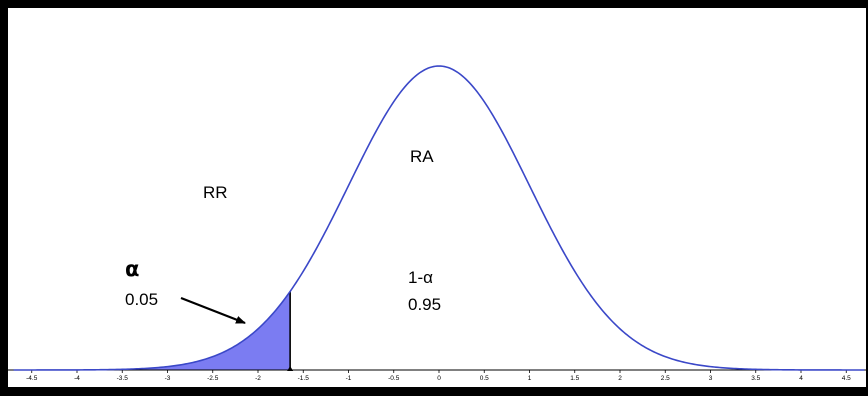 The height and width of the screenshot is (396, 868). What do you see at coordinates (168, 378) in the screenshot?
I see `x-tick-label: -3` at bounding box center [168, 378].